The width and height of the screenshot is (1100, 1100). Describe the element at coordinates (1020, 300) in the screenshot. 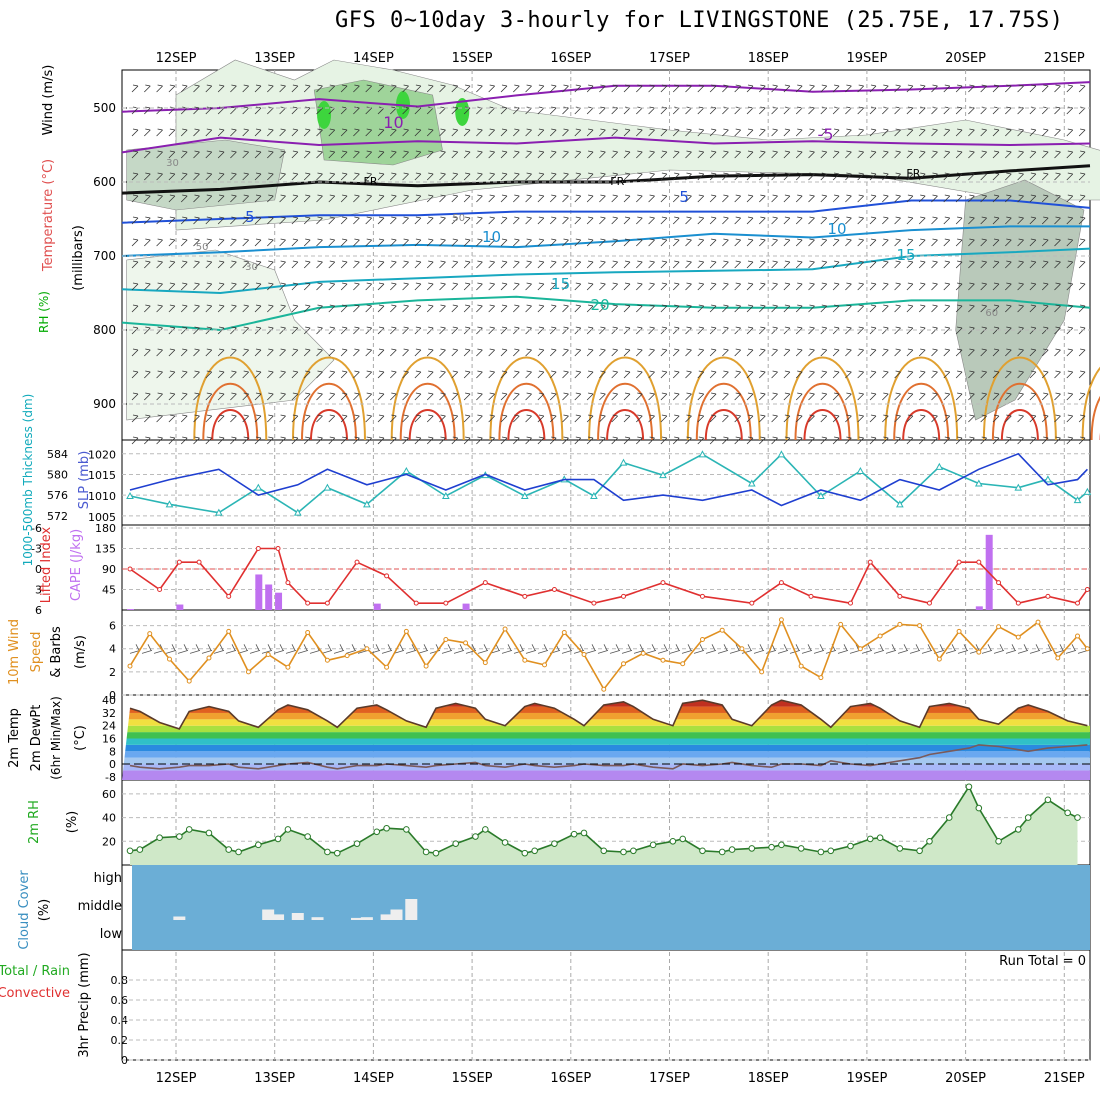

I see `rh-shade-area` at that location.